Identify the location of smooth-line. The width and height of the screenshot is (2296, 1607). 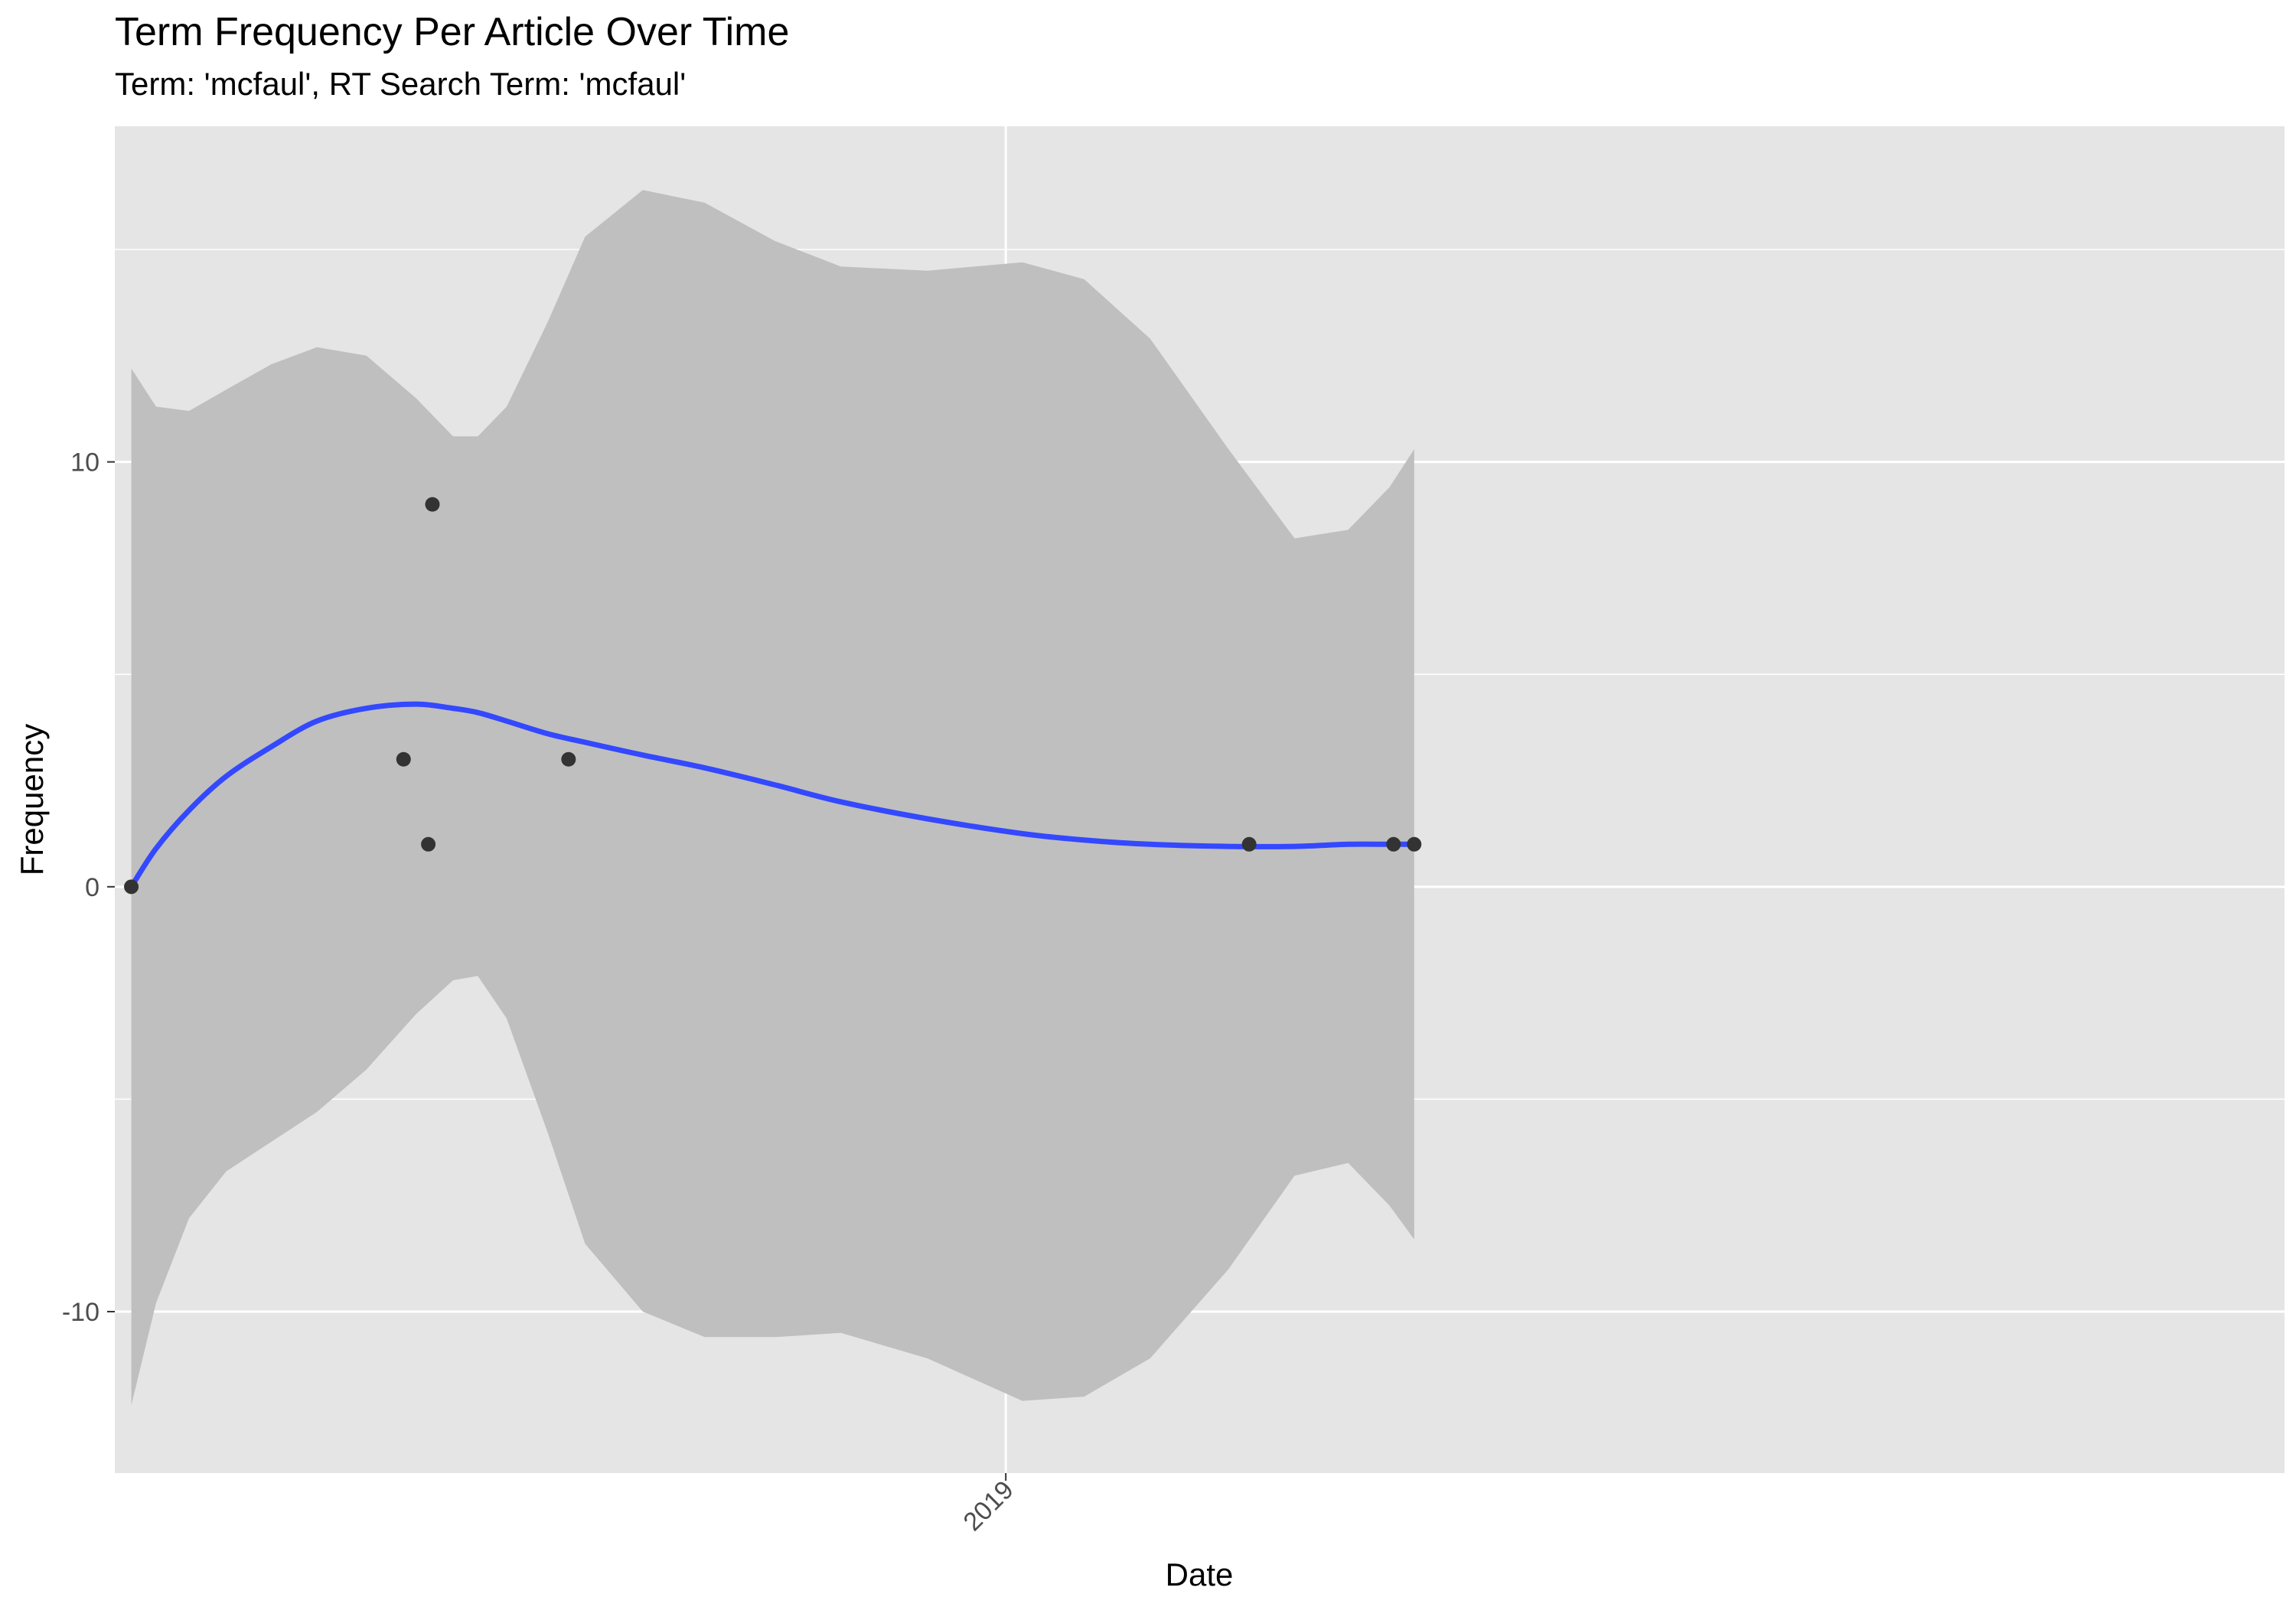
(773, 796).